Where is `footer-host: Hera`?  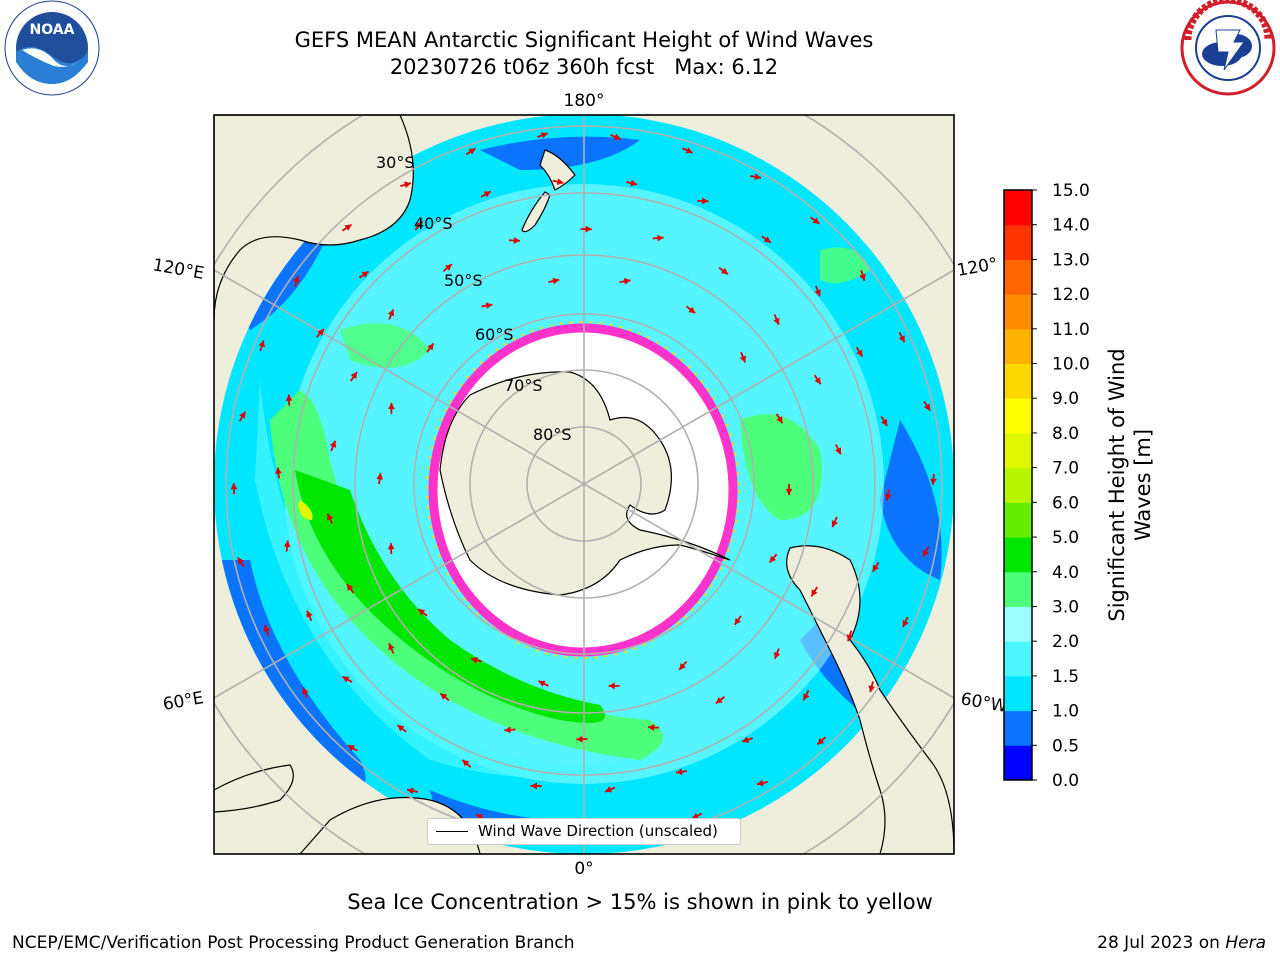 footer-host: Hera is located at coordinates (1245, 943).